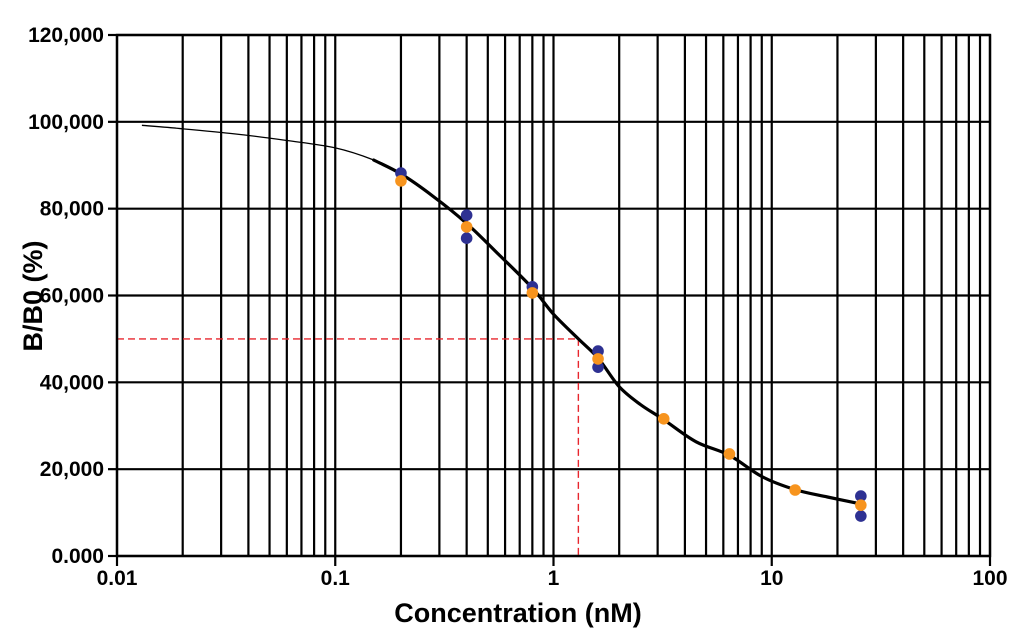  What do you see at coordinates (66, 122) in the screenshot?
I see `y-tick-label: 100,000` at bounding box center [66, 122].